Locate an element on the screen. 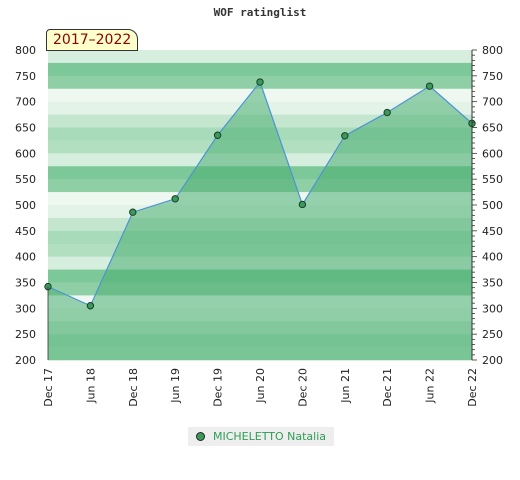  y-tick-label-left: 600 is located at coordinates (25, 153).